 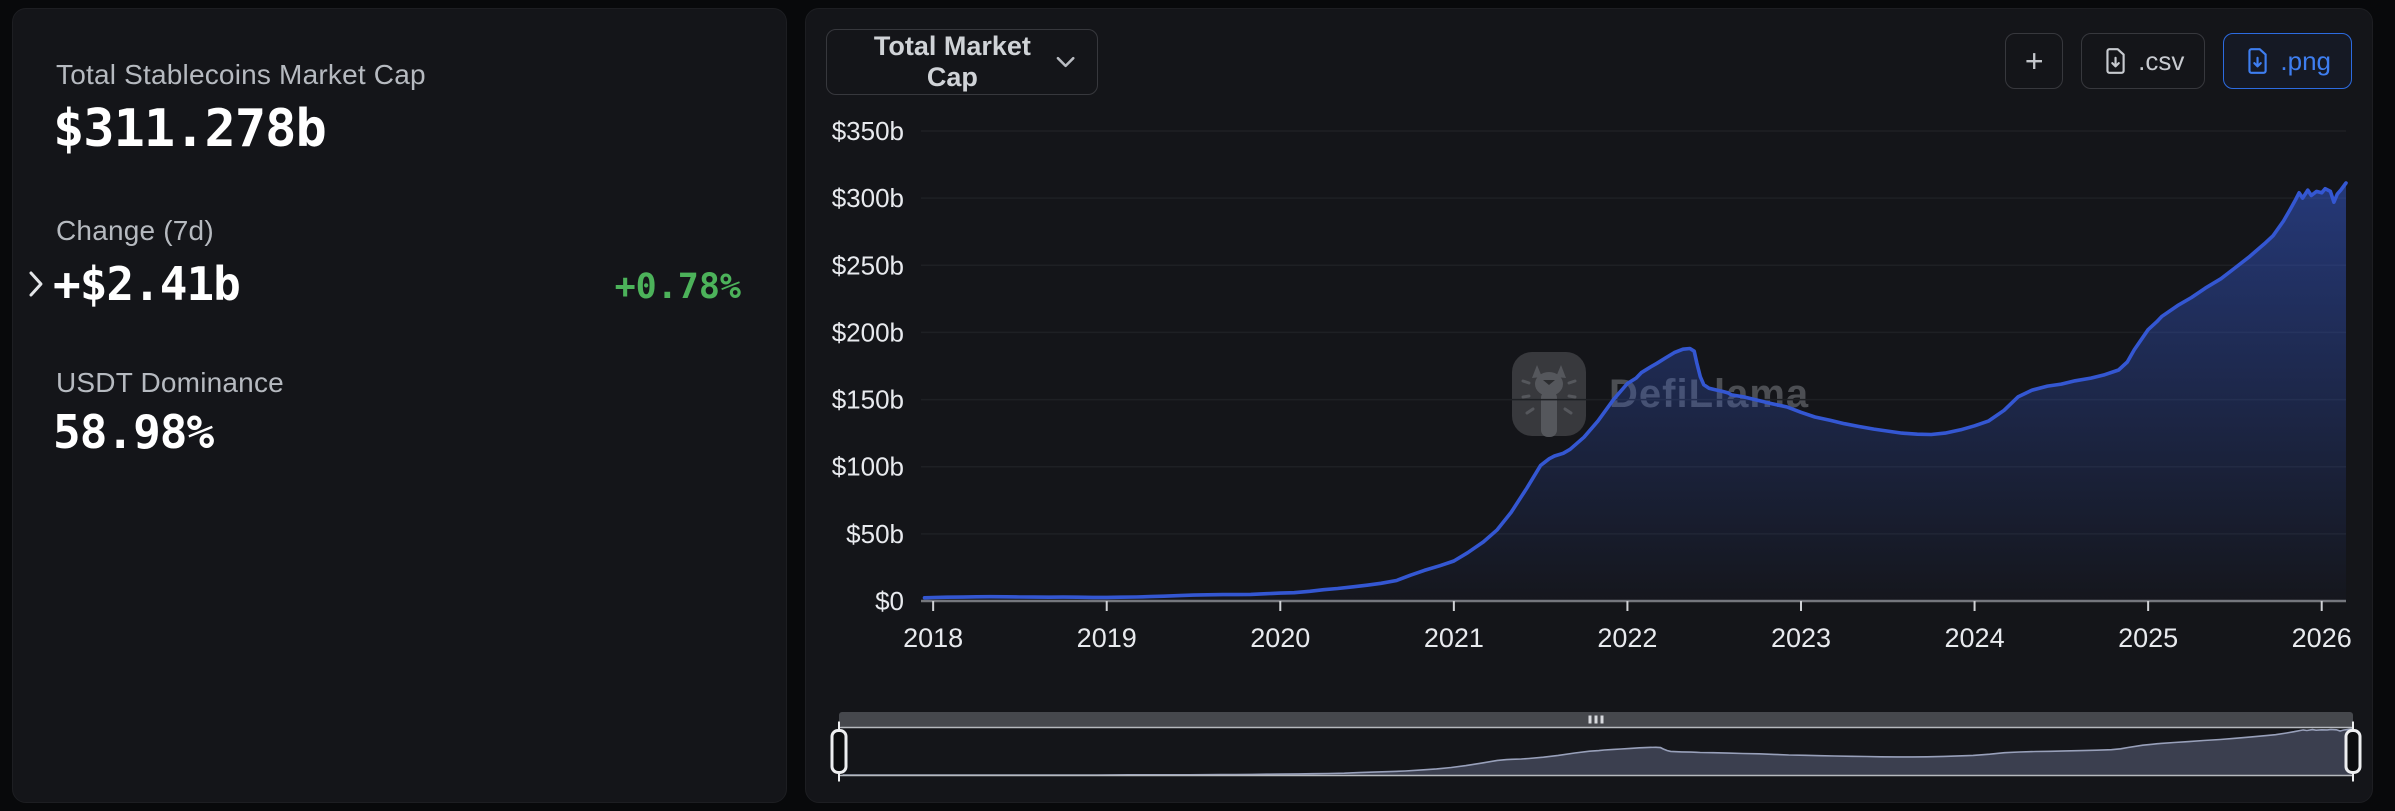 I want to click on plus-icon: +, so click(x=2034, y=60).